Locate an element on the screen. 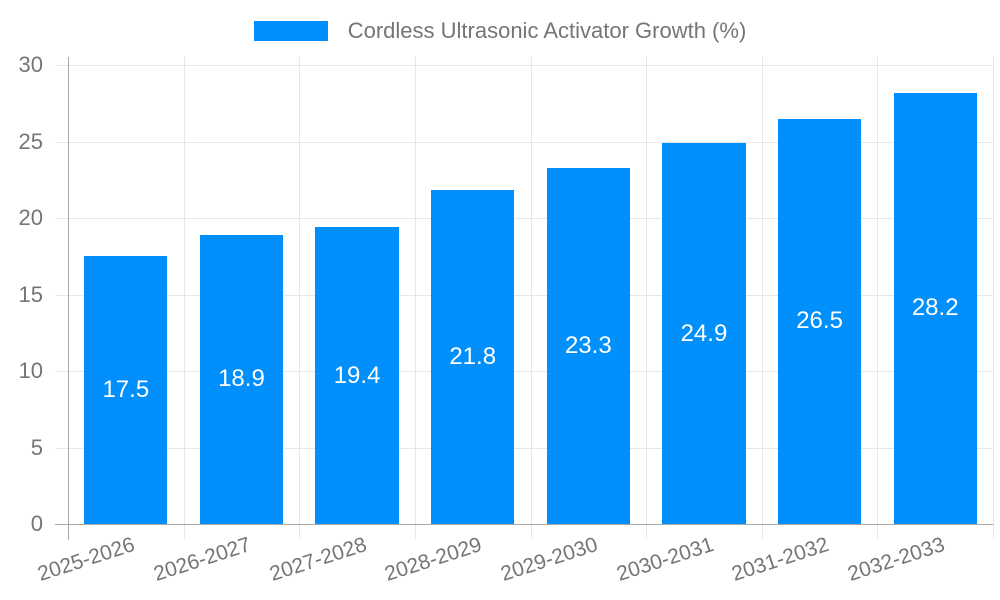 This screenshot has width=1000, height=600. bar-value-label: 24.9 is located at coordinates (704, 333).